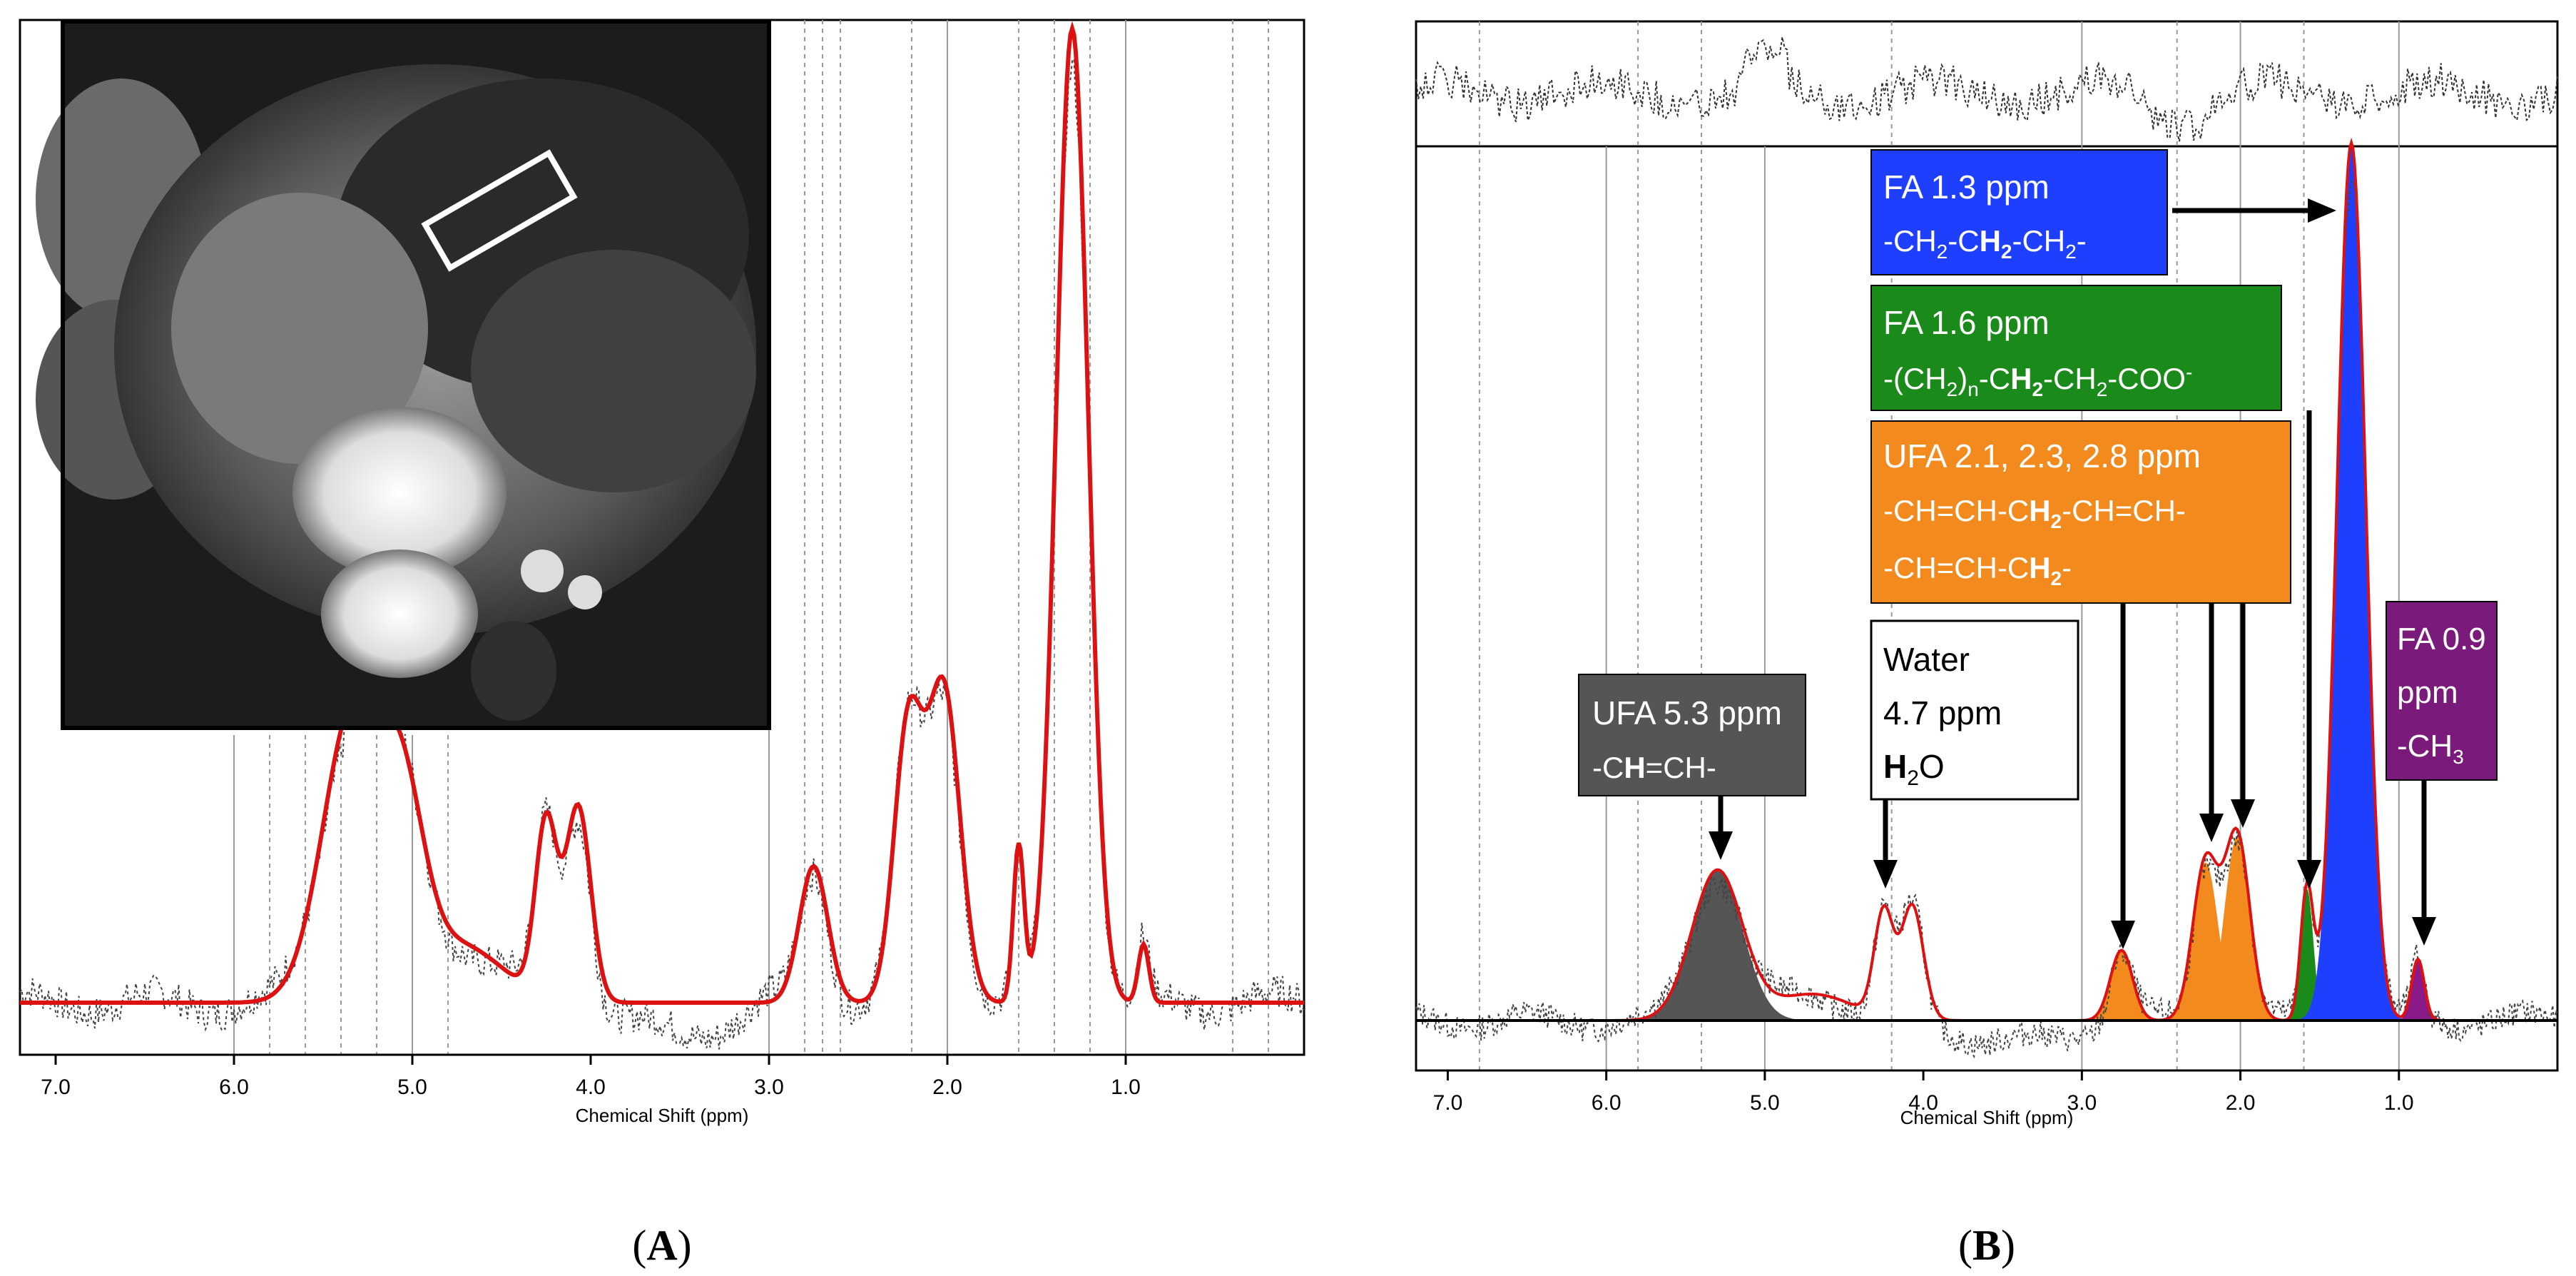  Describe the element at coordinates (2019, 212) in the screenshot. I see `annotation-fa-1.3: FA 1.3 ppm -CH2-CH2-CH2-` at that location.